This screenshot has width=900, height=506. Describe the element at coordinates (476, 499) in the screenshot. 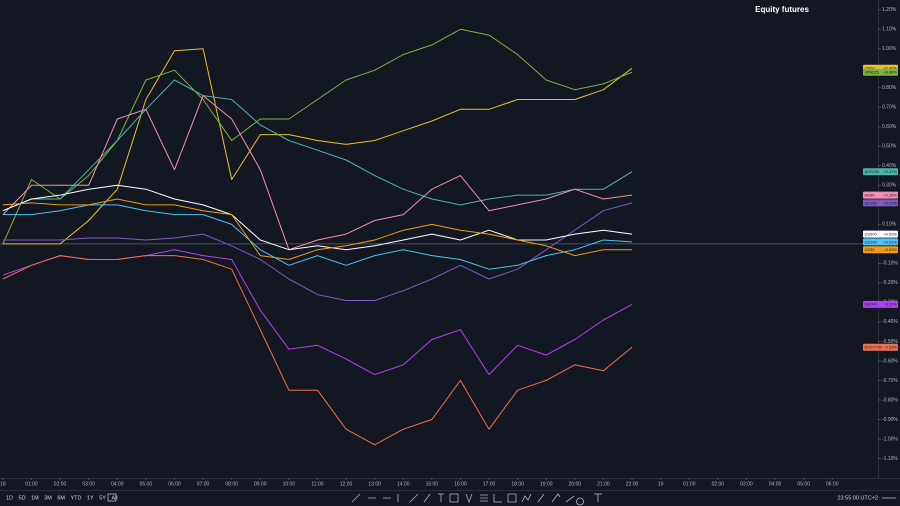

I see `drawing-tools` at that location.